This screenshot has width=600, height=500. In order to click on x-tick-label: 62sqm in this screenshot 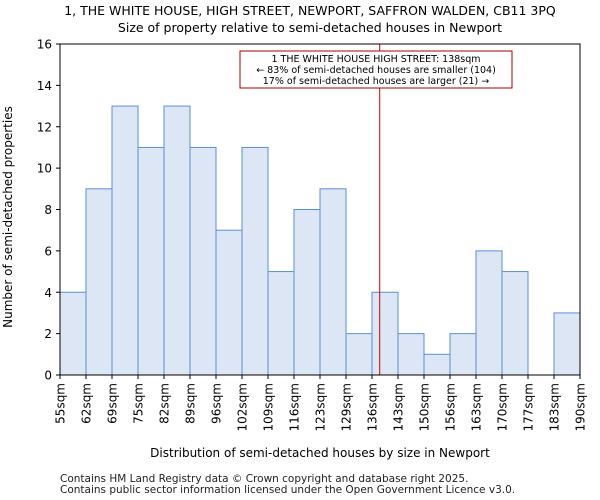, I will do `click(87, 403)`.